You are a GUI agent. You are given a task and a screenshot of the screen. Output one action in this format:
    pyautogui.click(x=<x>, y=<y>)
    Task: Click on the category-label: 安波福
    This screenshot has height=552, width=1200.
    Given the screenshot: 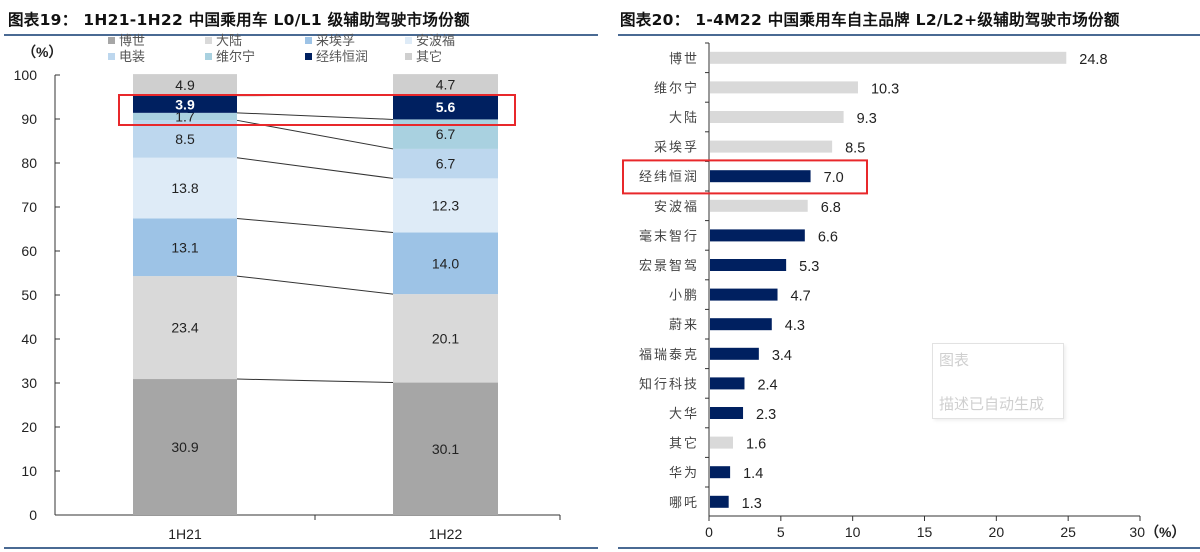 What is the action you would take?
    pyautogui.click(x=676, y=206)
    